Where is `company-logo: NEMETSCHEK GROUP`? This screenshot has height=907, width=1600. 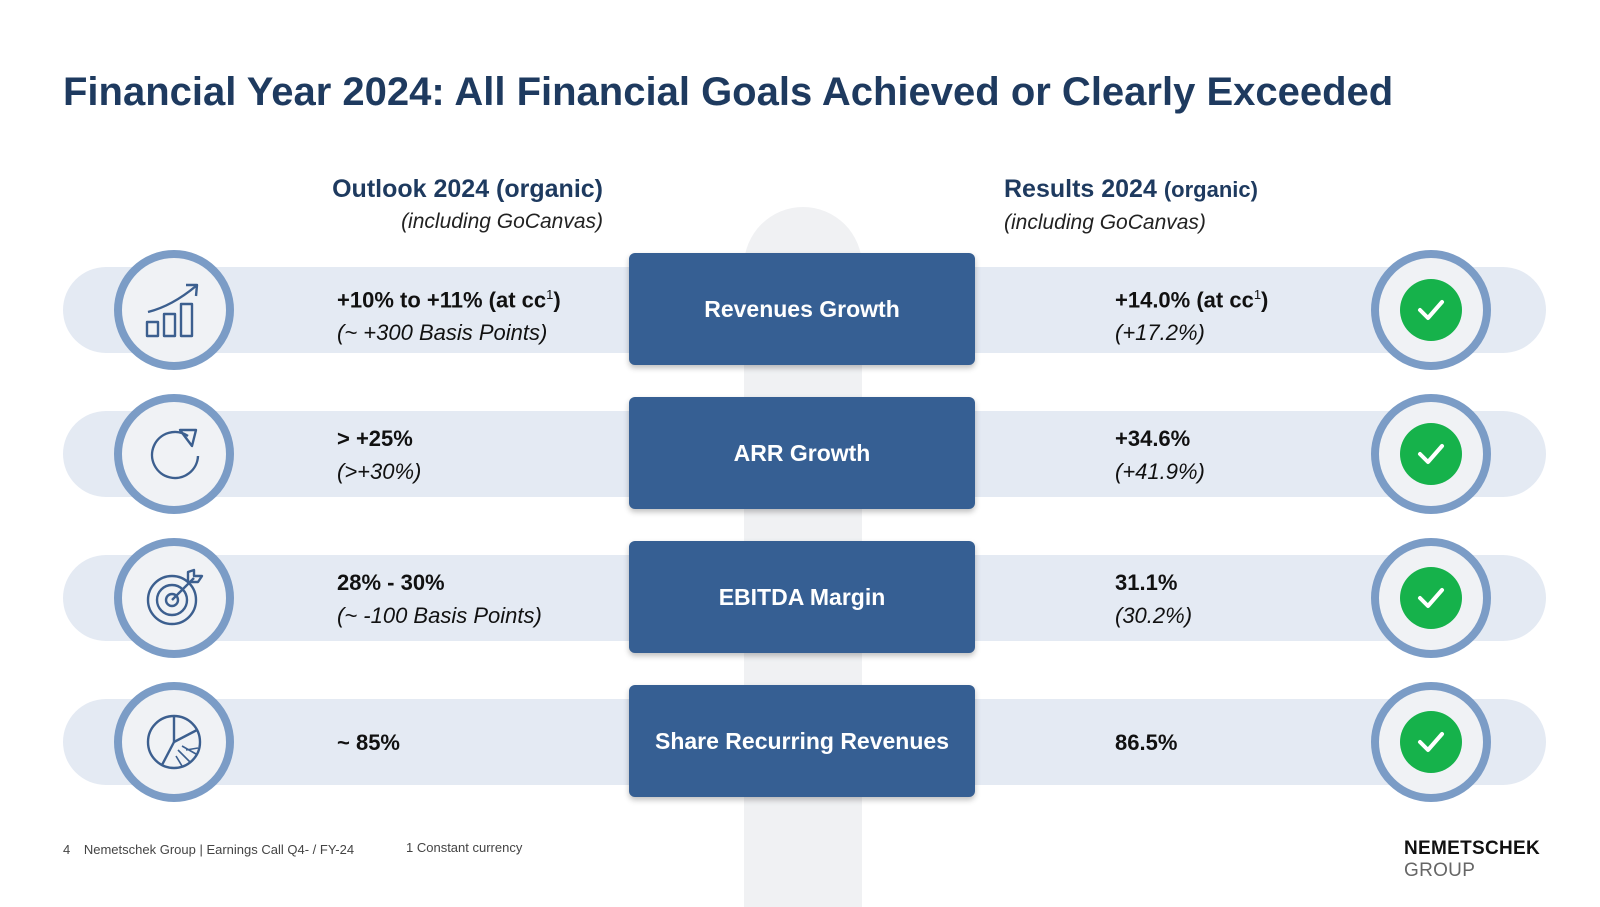
company-logo: NEMETSCHEK GROUP is located at coordinates (1474, 860).